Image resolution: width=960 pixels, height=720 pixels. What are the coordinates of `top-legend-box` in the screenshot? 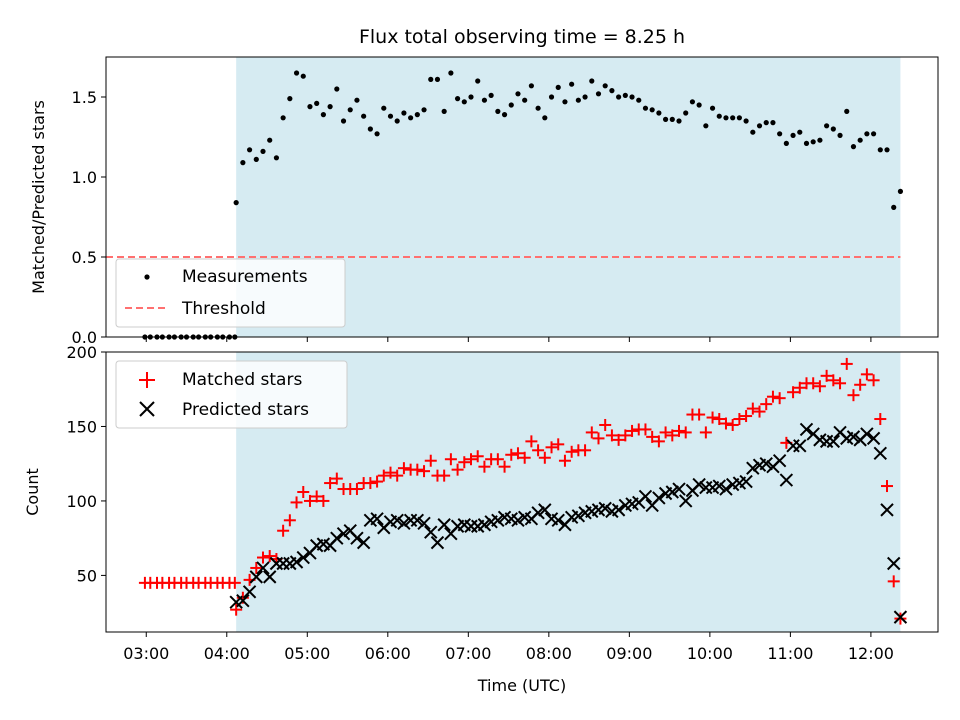 It's located at (230, 293).